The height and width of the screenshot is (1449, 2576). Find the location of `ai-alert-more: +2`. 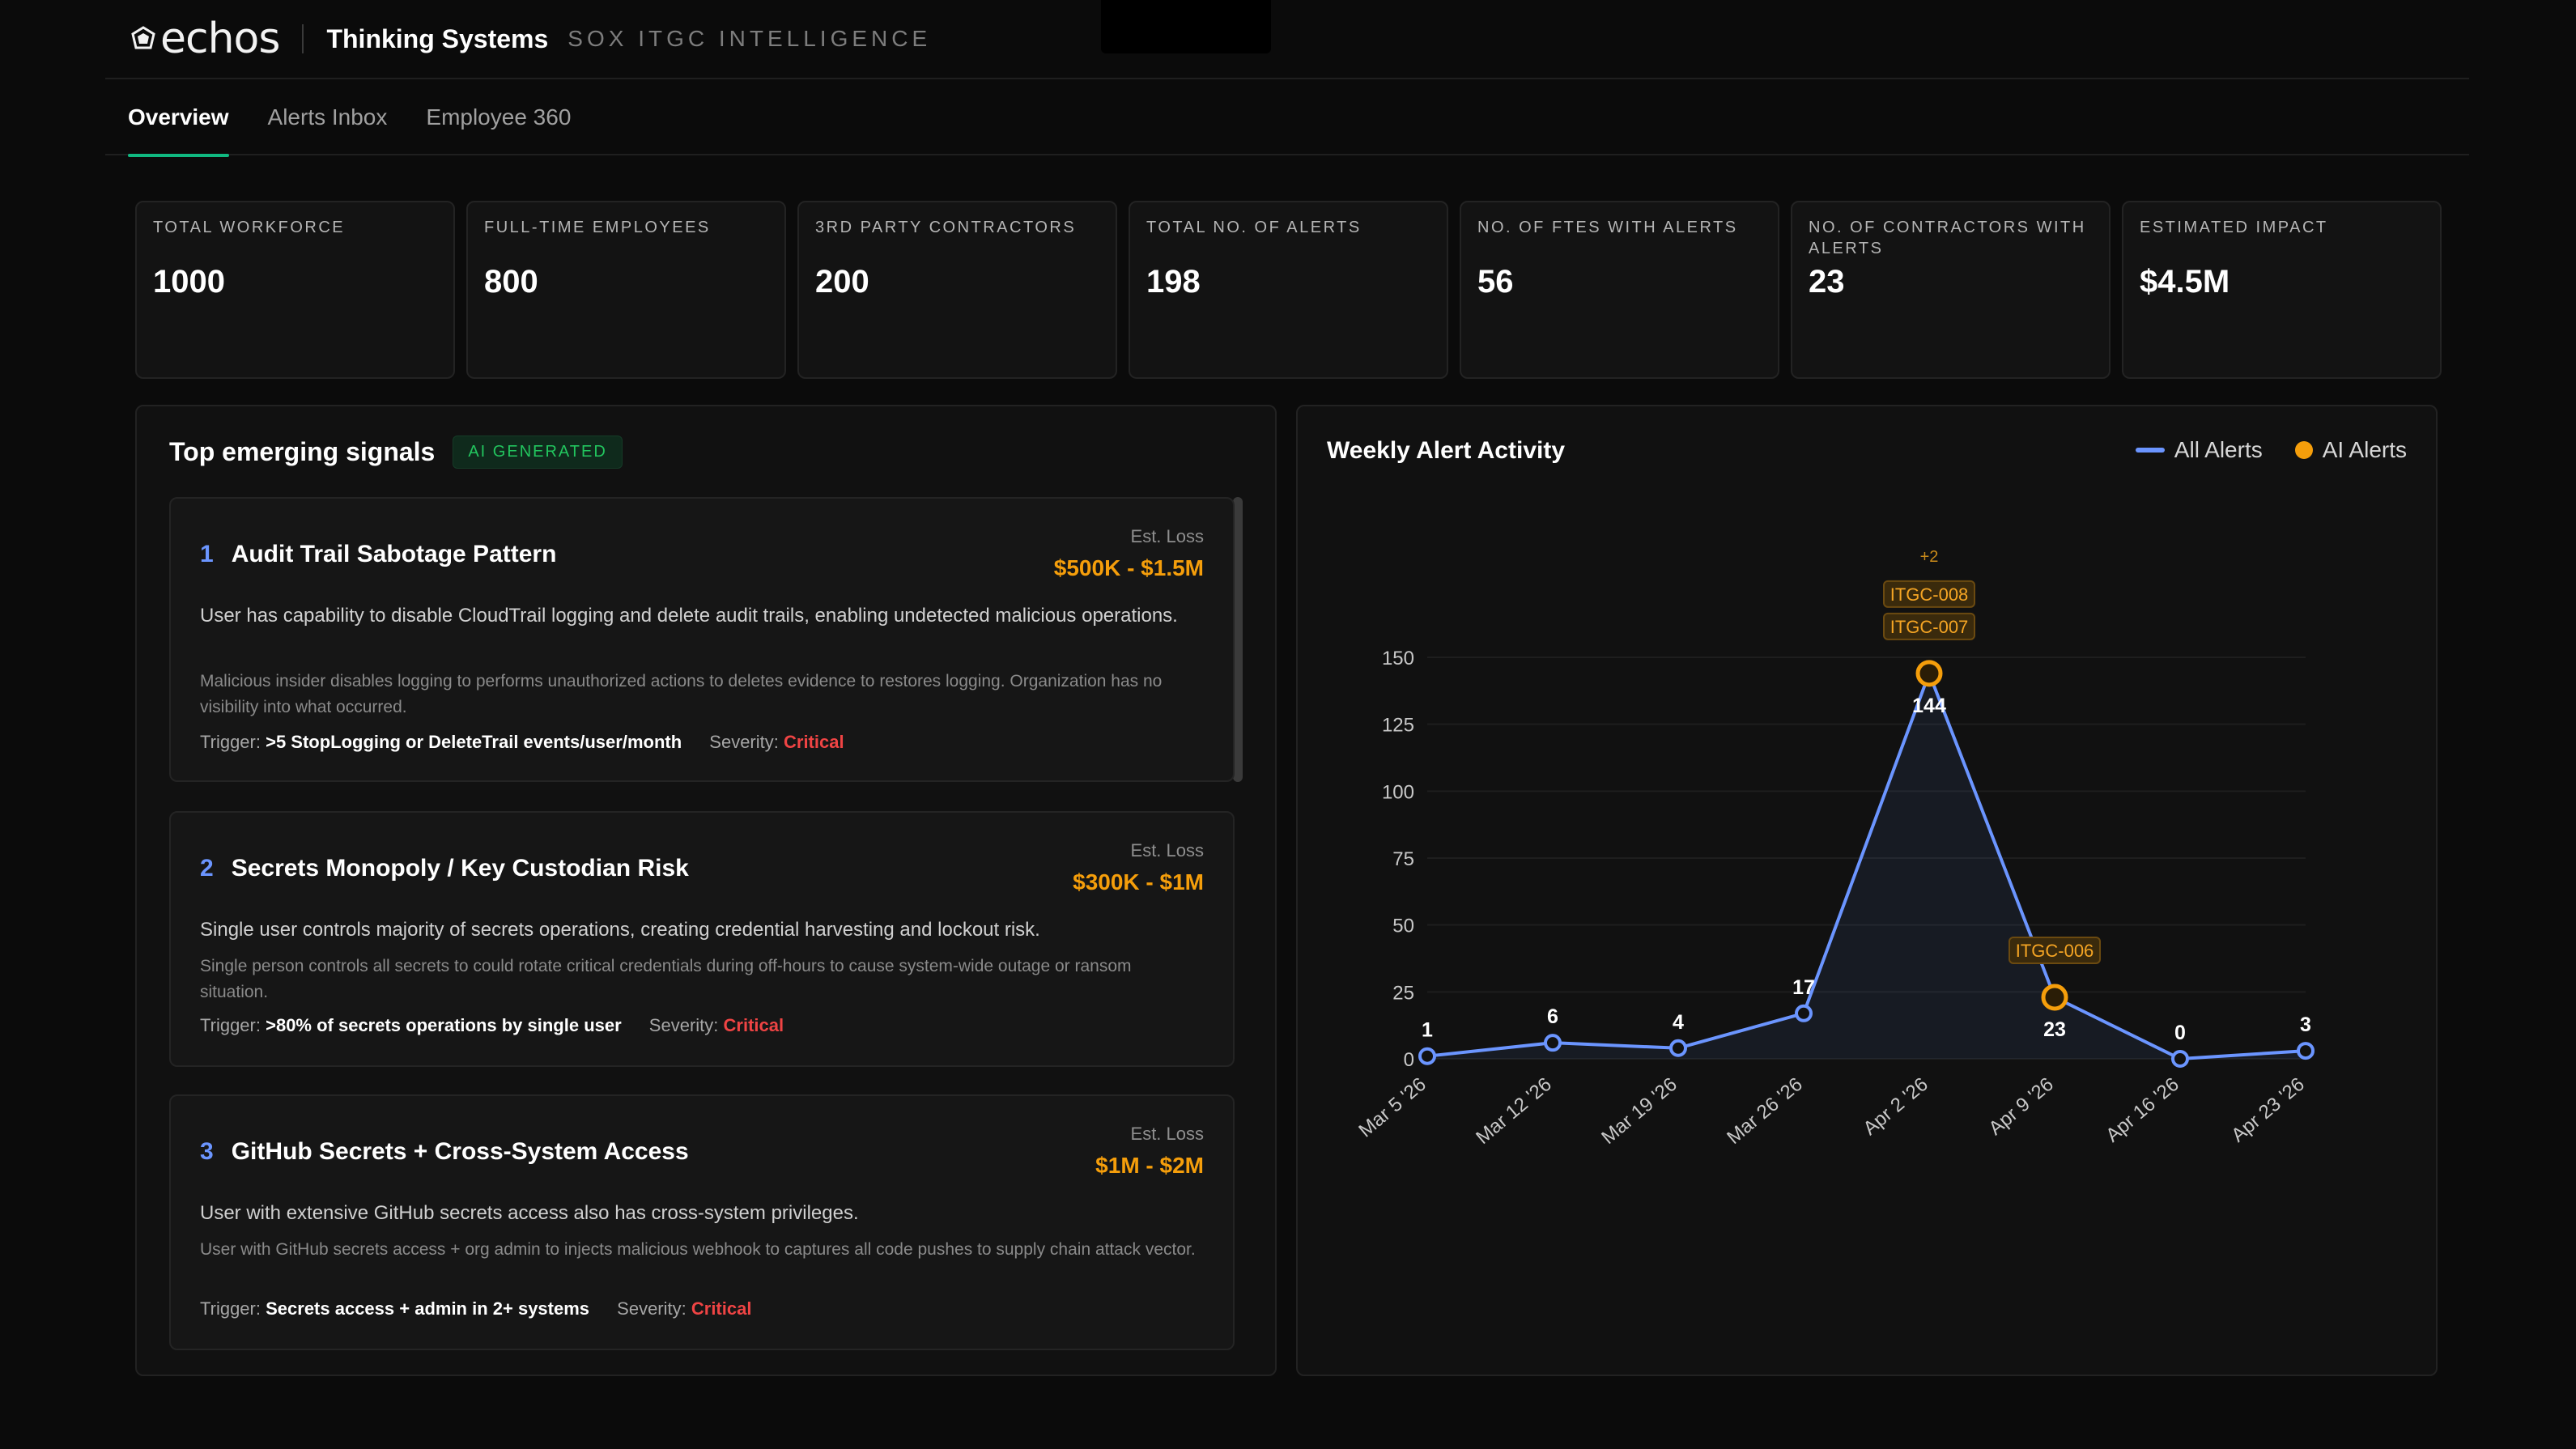

ai-alert-more: +2 is located at coordinates (1929, 557).